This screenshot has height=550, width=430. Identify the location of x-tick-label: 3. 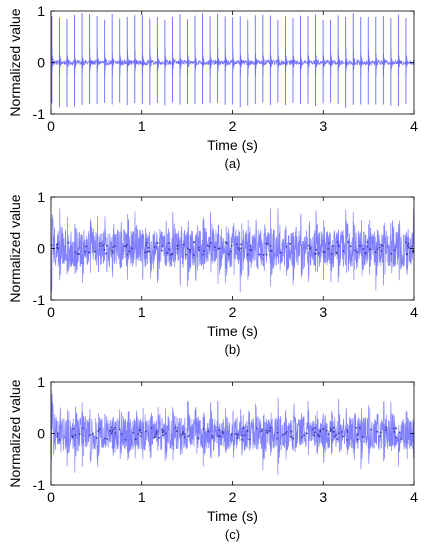
(323, 312).